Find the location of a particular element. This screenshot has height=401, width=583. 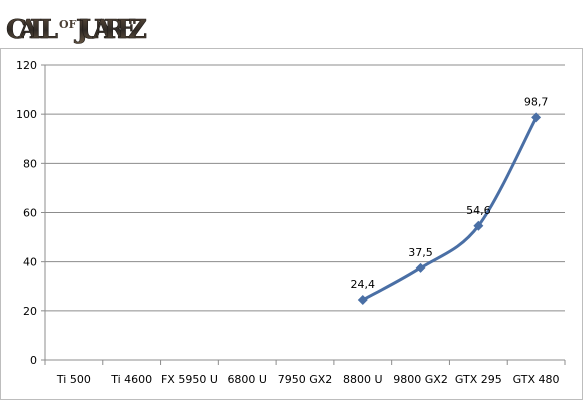

x-tick-label: GTX 295 is located at coordinates (478, 379).